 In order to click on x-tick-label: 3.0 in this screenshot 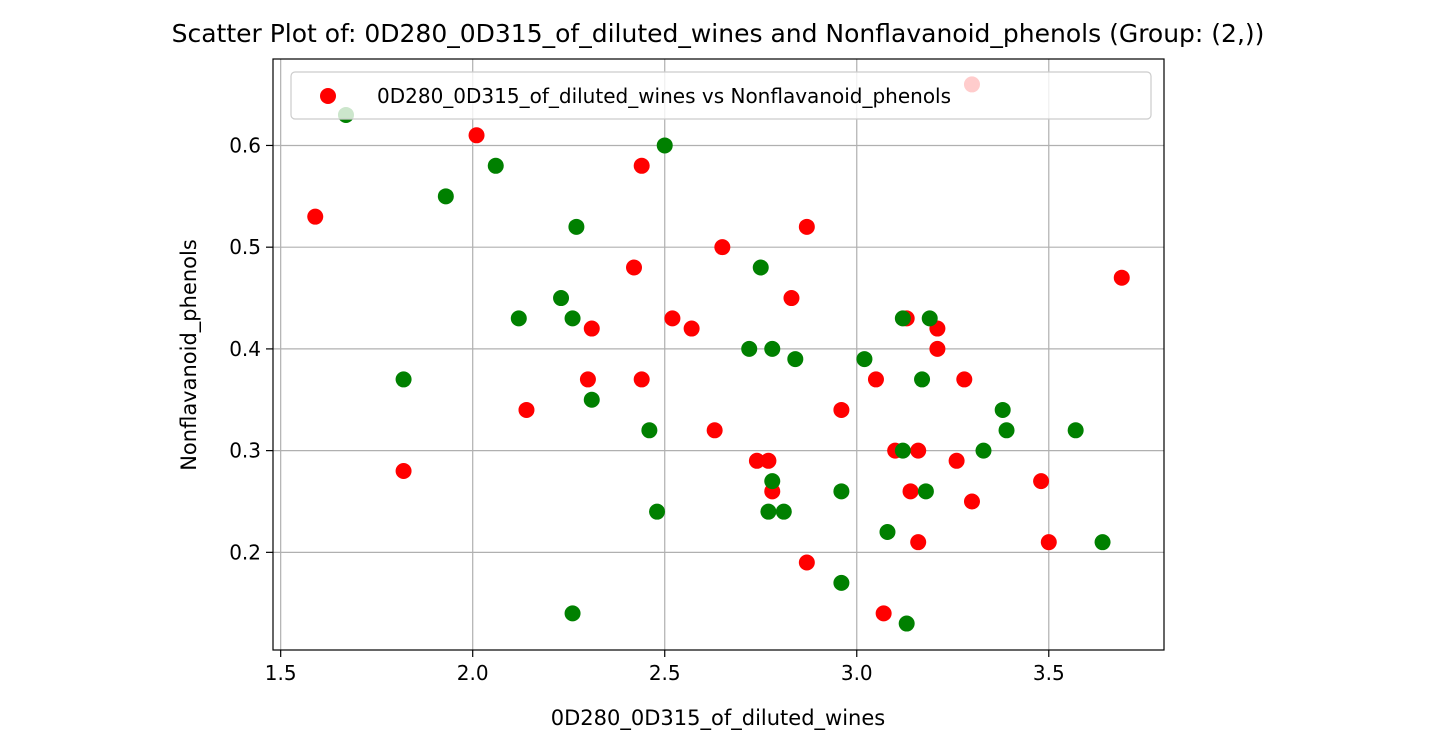, I will do `click(857, 673)`.